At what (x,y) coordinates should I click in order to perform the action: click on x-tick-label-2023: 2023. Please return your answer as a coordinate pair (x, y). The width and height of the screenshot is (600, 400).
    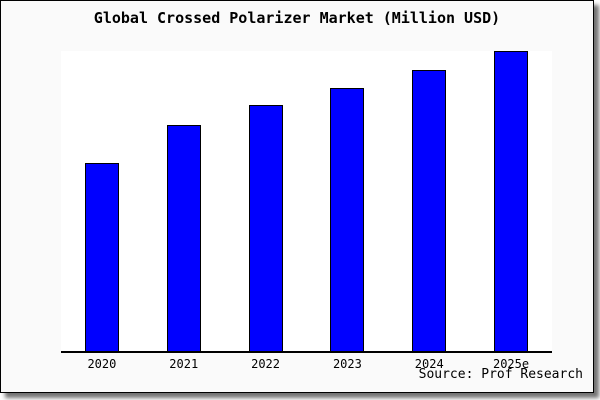
    Looking at the image, I should click on (347, 364).